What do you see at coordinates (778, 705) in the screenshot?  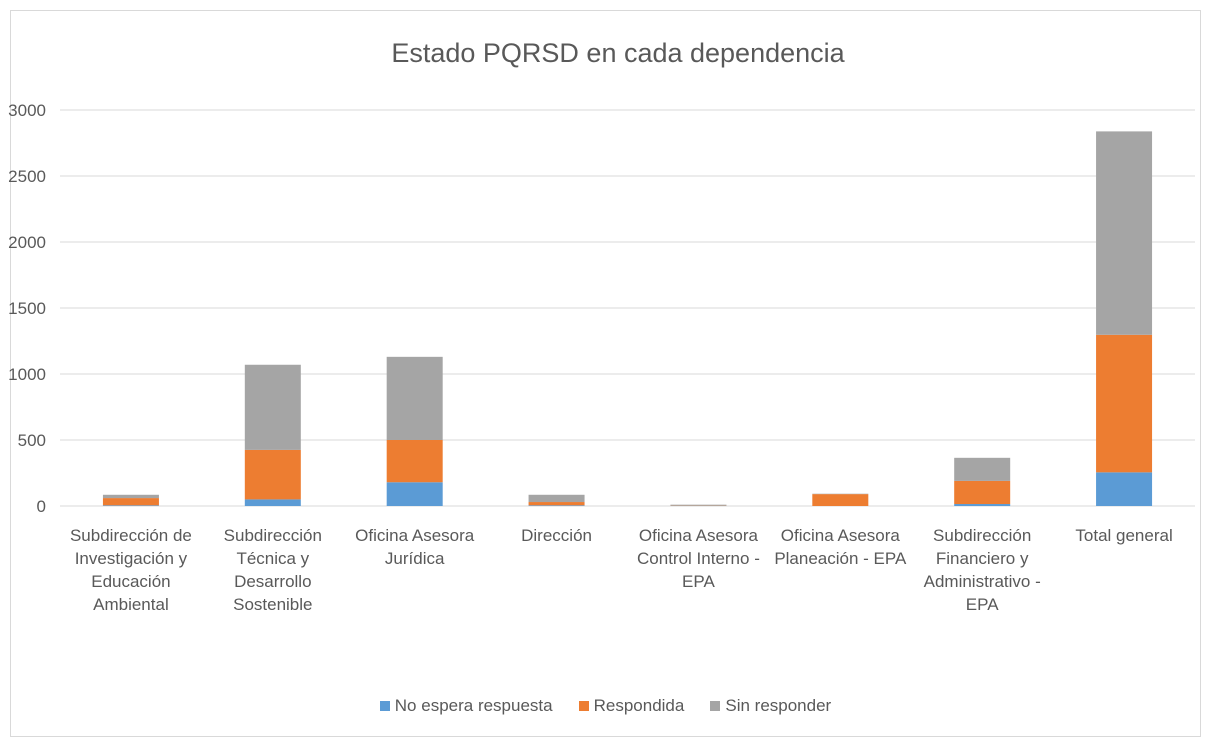 I see `legend-label: Sin responder` at bounding box center [778, 705].